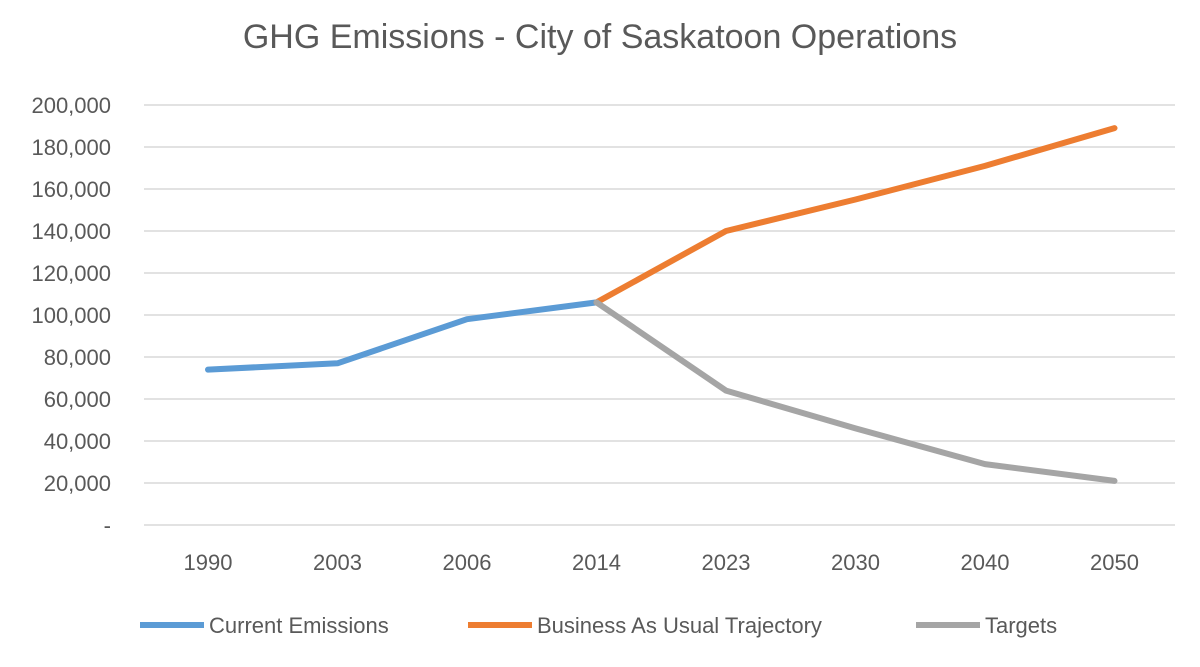 This screenshot has height=667, width=1200. What do you see at coordinates (71, 147) in the screenshot?
I see `y-tick-label: 180,000` at bounding box center [71, 147].